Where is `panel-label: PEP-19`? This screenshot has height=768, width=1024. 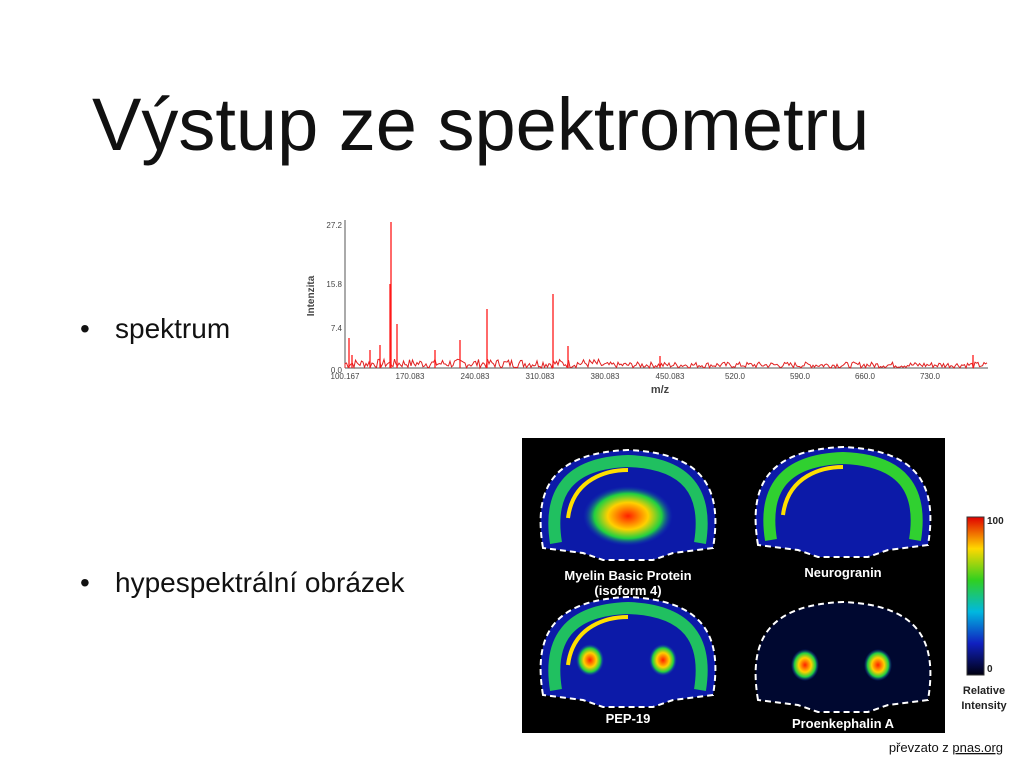
panel-label: PEP-19 is located at coordinates (628, 718).